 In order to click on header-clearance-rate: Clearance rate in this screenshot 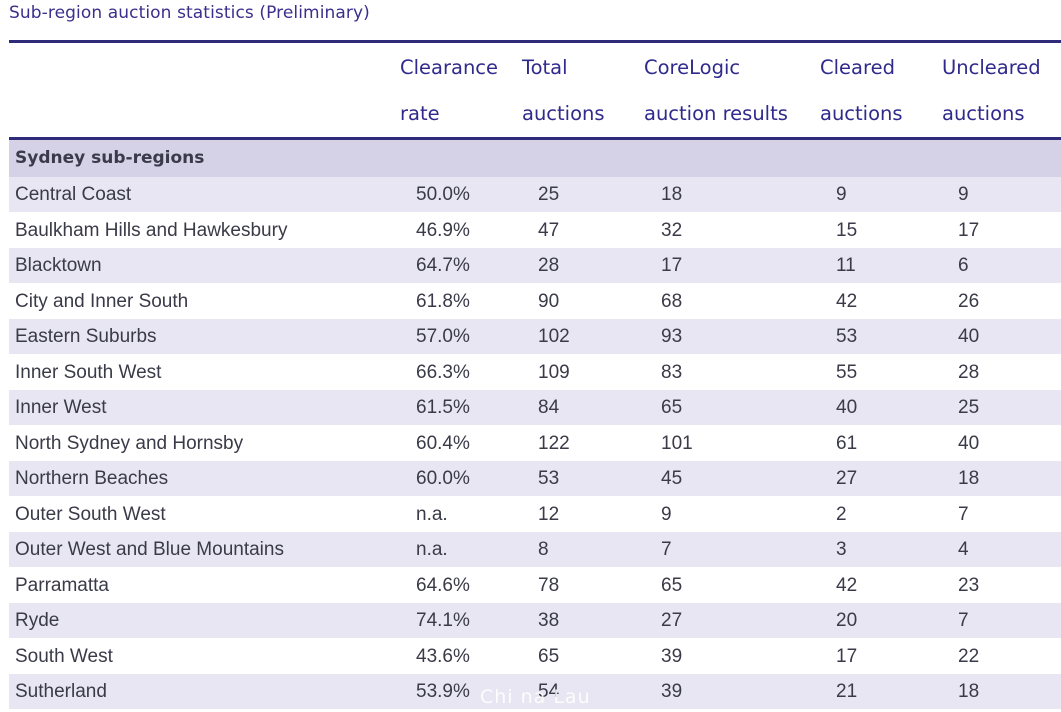, I will do `click(449, 90)`.